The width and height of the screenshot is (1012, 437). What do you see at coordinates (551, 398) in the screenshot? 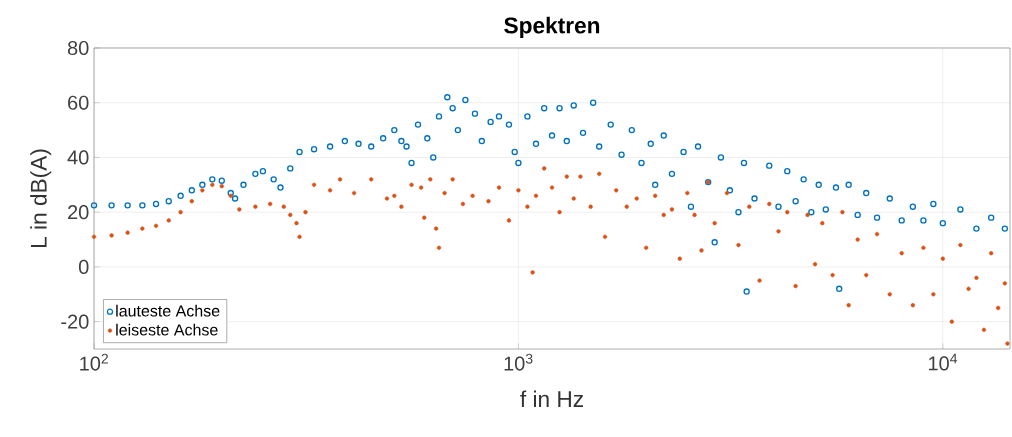
I see `x-axis-title: f in Hz` at bounding box center [551, 398].